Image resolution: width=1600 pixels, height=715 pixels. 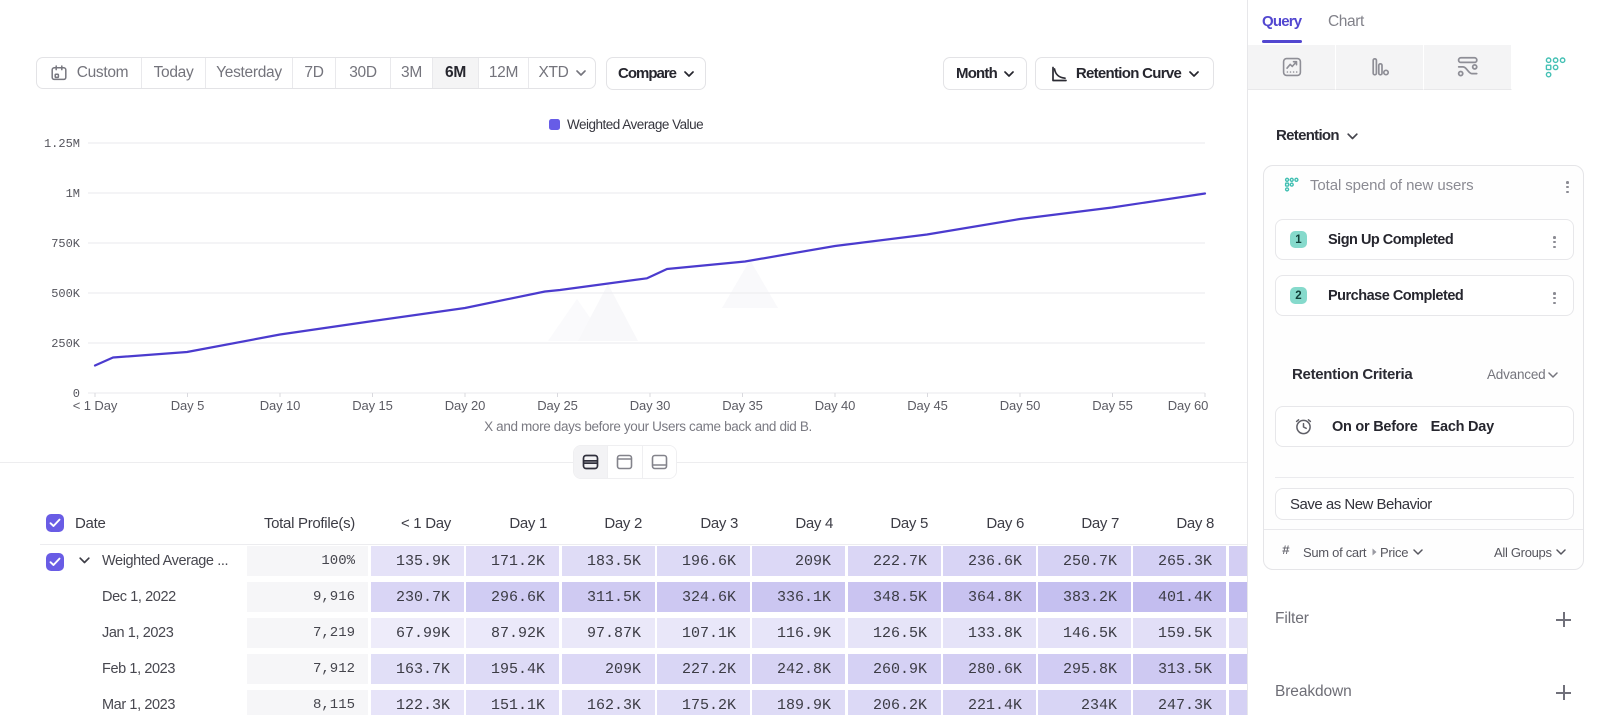 What do you see at coordinates (835, 405) in the screenshot?
I see `svg-text: Day 40` at bounding box center [835, 405].